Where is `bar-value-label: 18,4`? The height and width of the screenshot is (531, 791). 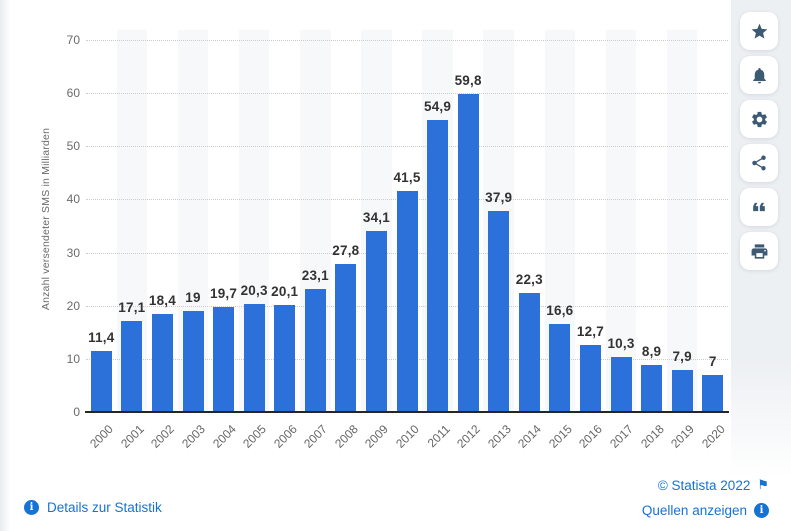
bar-value-label: 18,4 is located at coordinates (162, 301).